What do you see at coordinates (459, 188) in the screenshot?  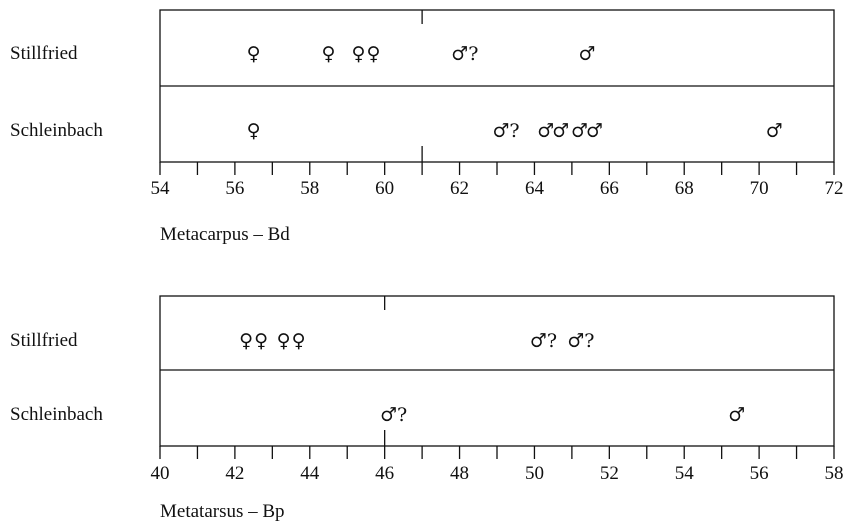 I see `x-tick-label: 62` at bounding box center [459, 188].